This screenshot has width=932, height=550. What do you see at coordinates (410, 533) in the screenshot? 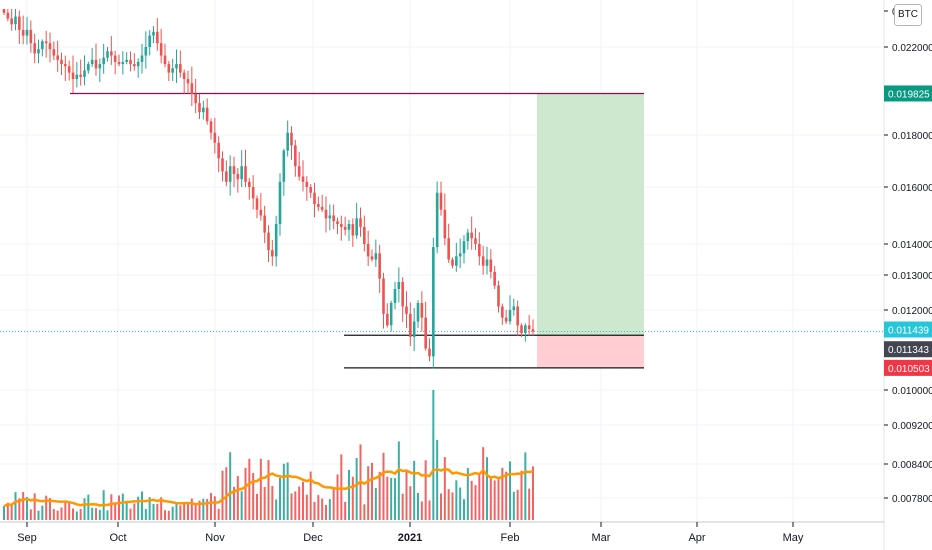
I see `time-axis: Sep Oct Nov Dec 2021 Feb Mar Apr May` at bounding box center [410, 533].